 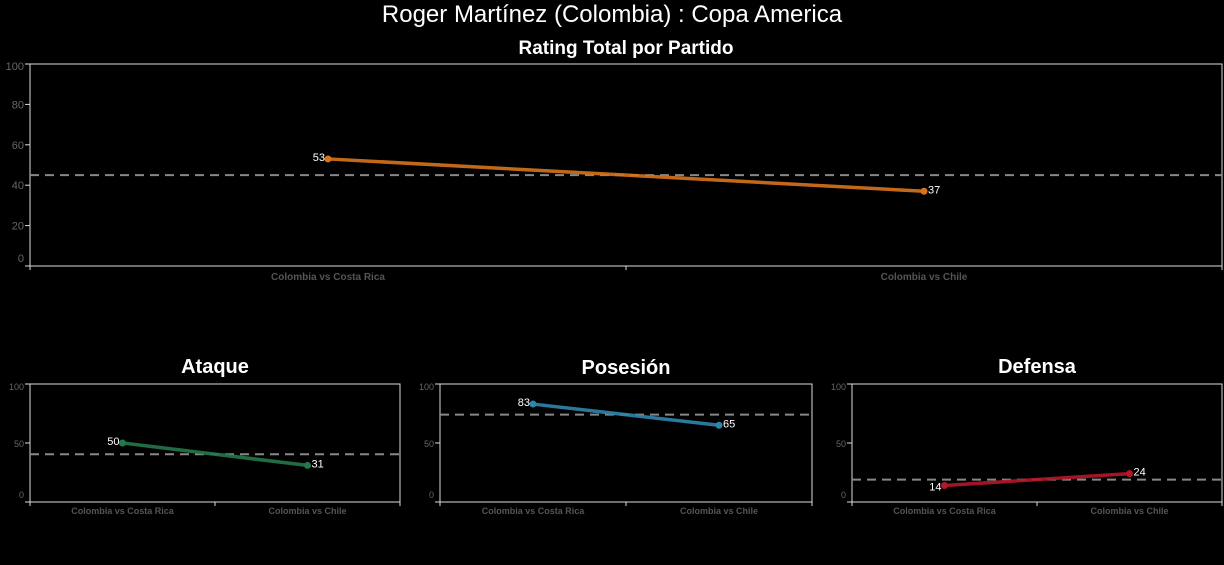 What do you see at coordinates (612, 14) in the screenshot?
I see `main-title: Roger Martínez (Colombia) : Copa America` at bounding box center [612, 14].